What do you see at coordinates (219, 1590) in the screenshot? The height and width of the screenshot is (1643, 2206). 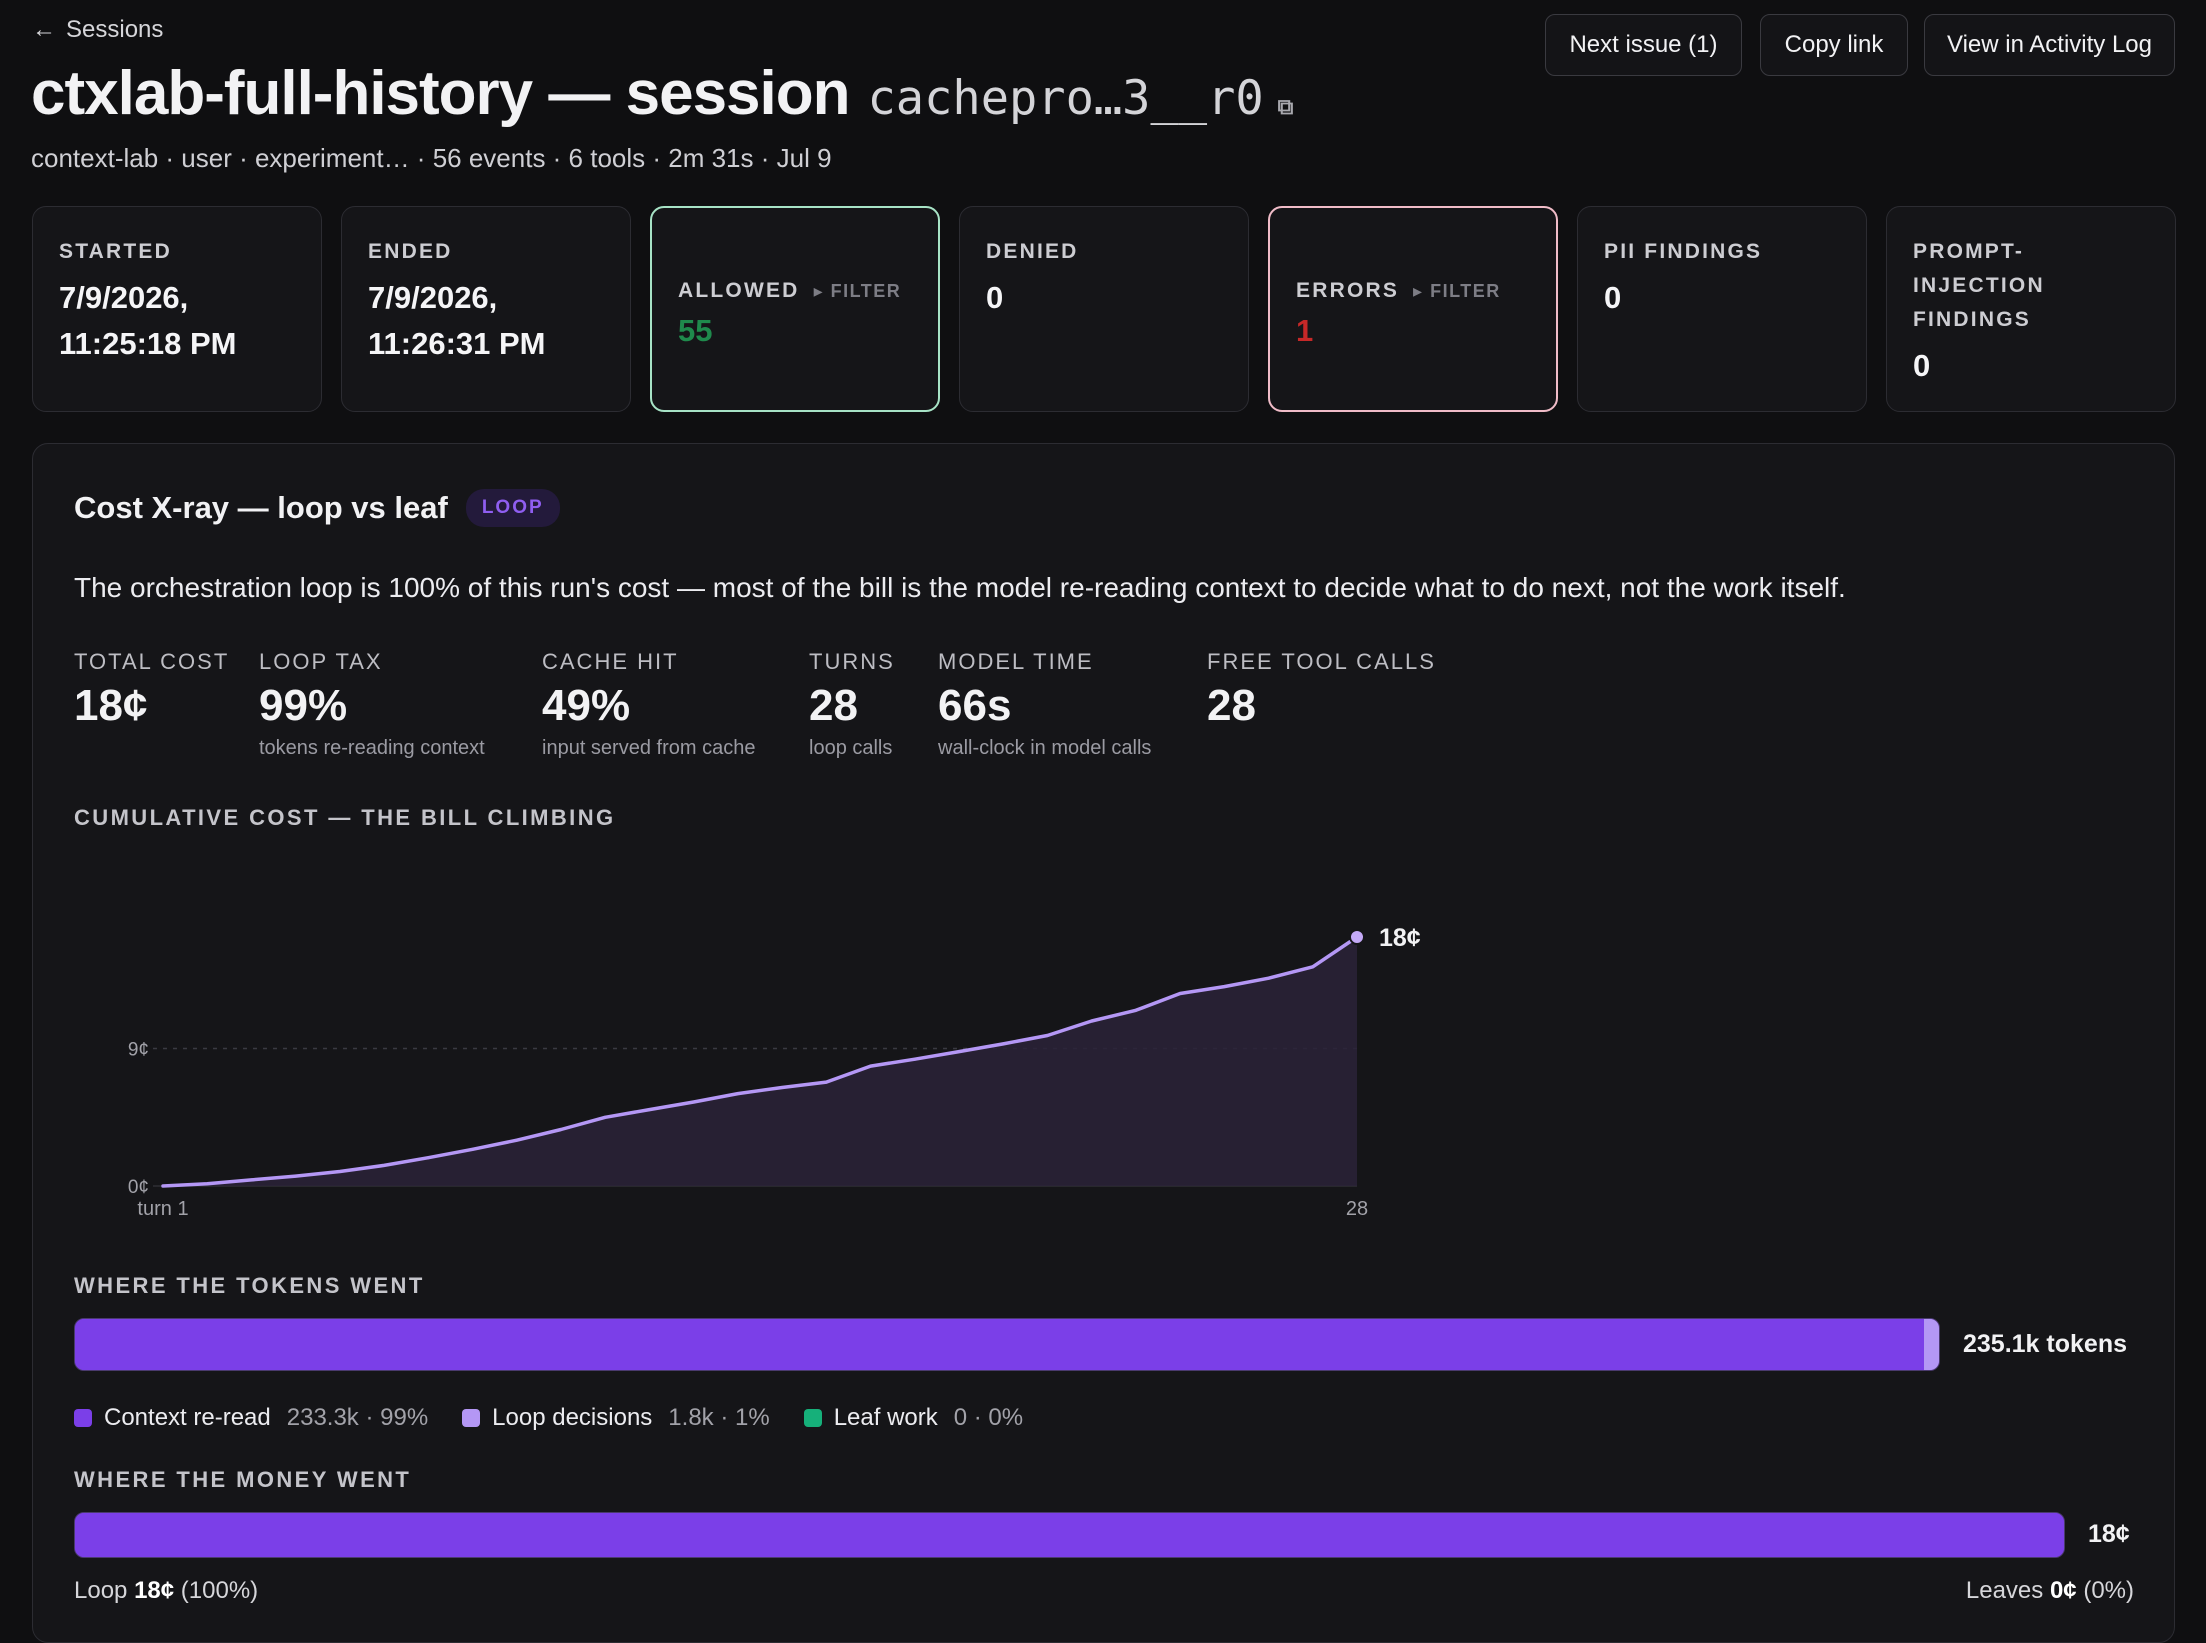 I see `money-loop-pct: (100%)` at bounding box center [219, 1590].